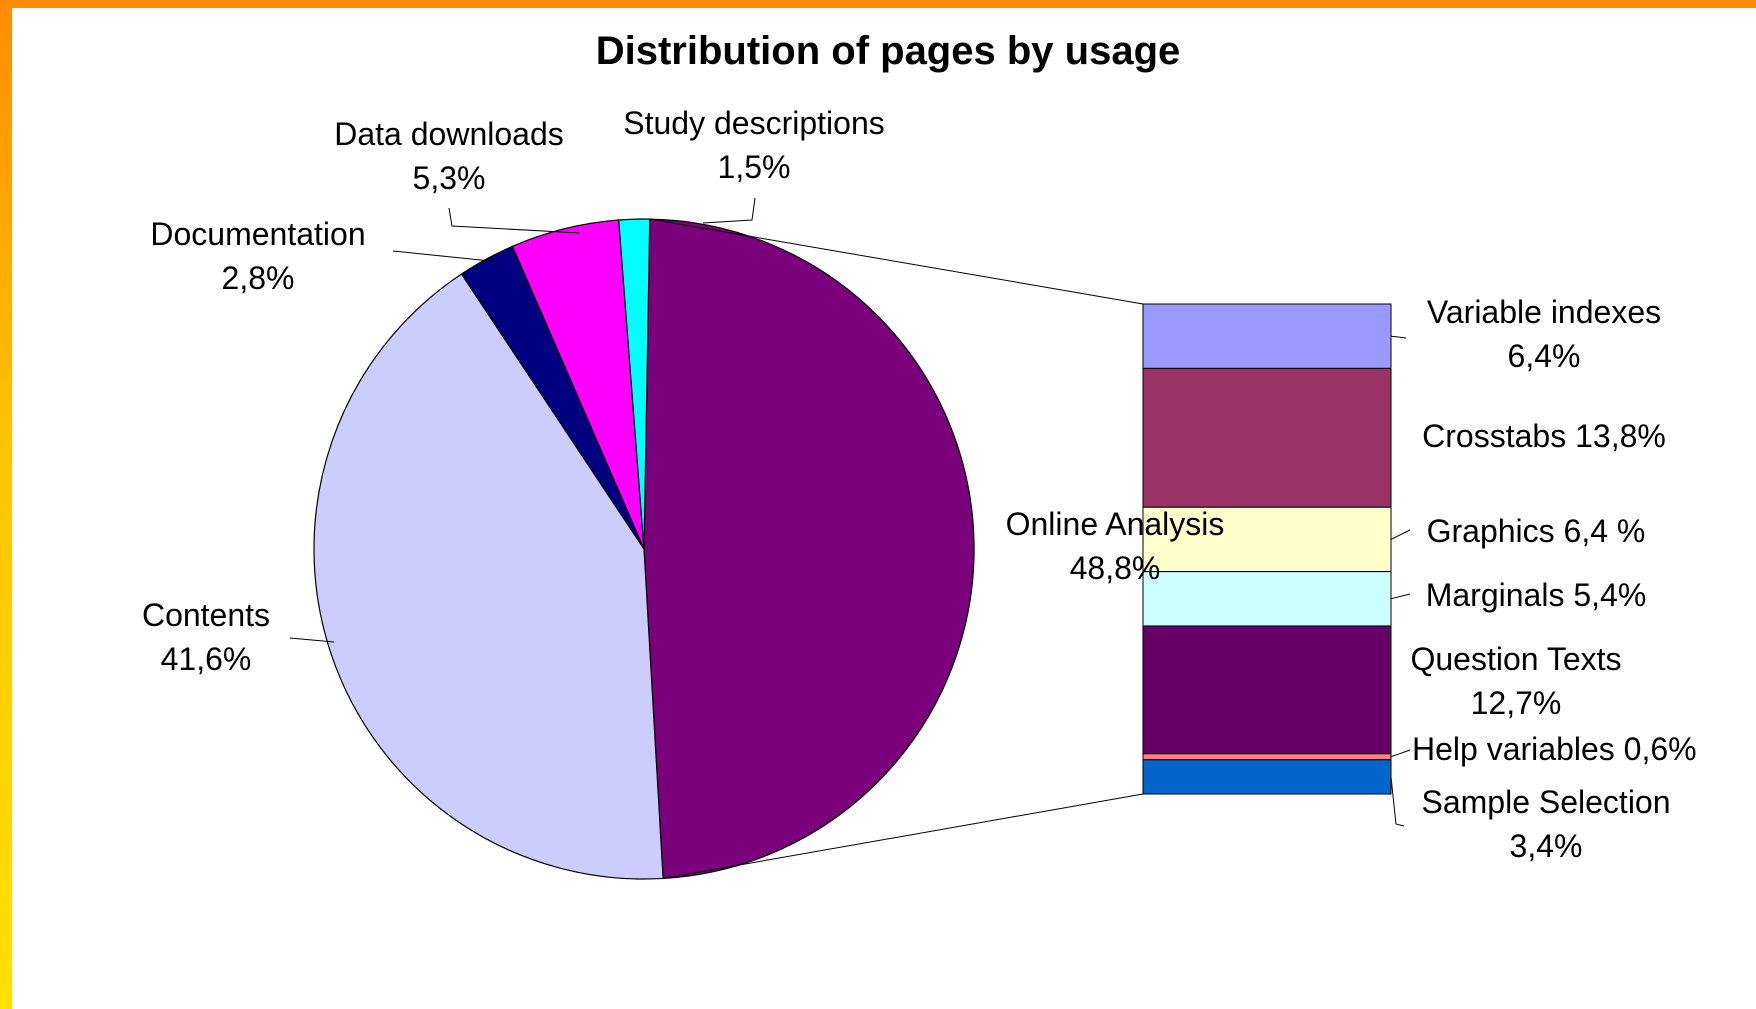  I want to click on leader-contents, so click(312, 640).